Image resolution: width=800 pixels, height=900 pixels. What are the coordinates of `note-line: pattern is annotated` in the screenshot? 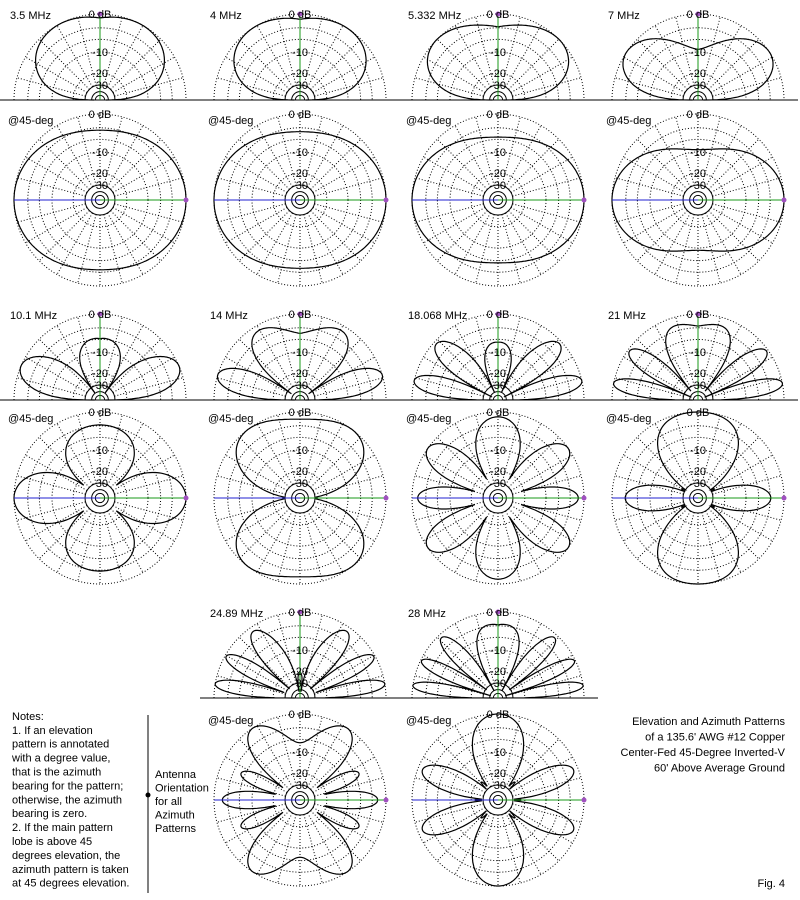 It's located at (60, 745).